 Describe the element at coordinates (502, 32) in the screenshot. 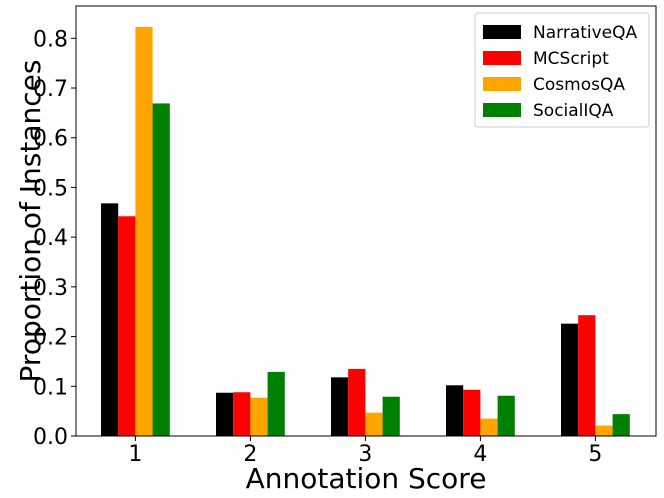

I see `legend-swatch-narrativeqa` at that location.